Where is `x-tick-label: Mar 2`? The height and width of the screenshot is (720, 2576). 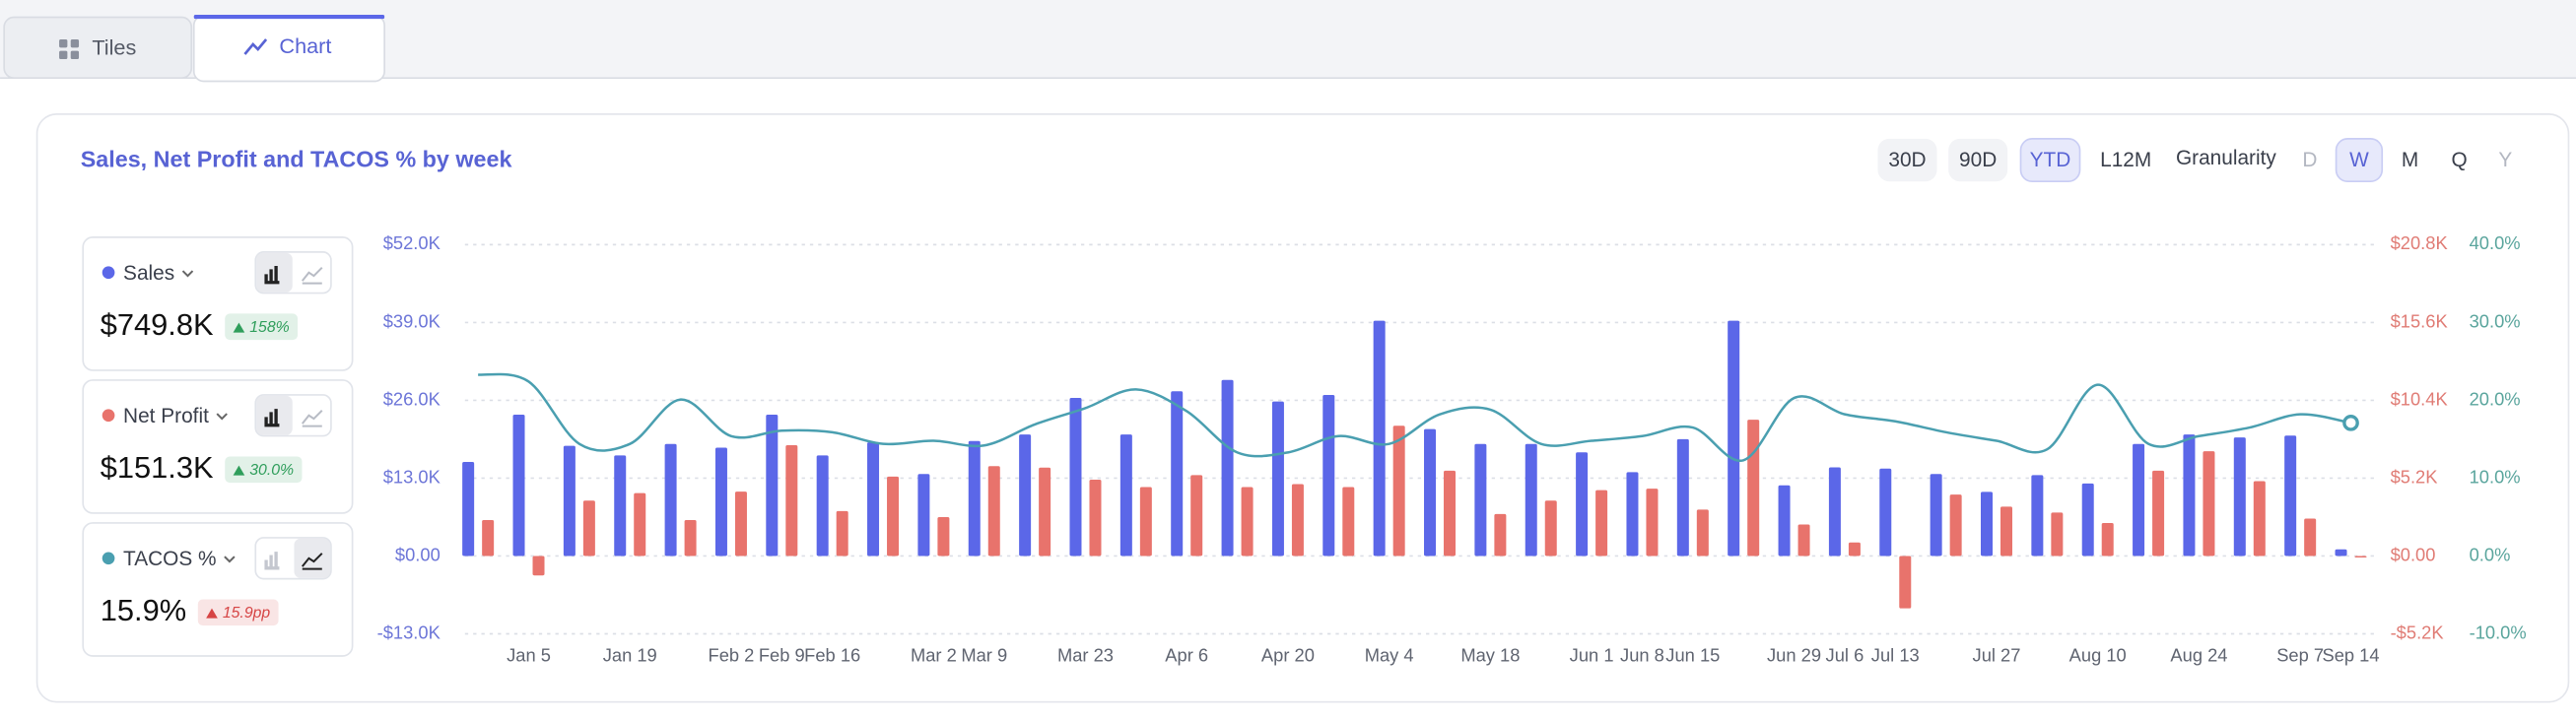 x-tick-label: Mar 2 is located at coordinates (934, 655).